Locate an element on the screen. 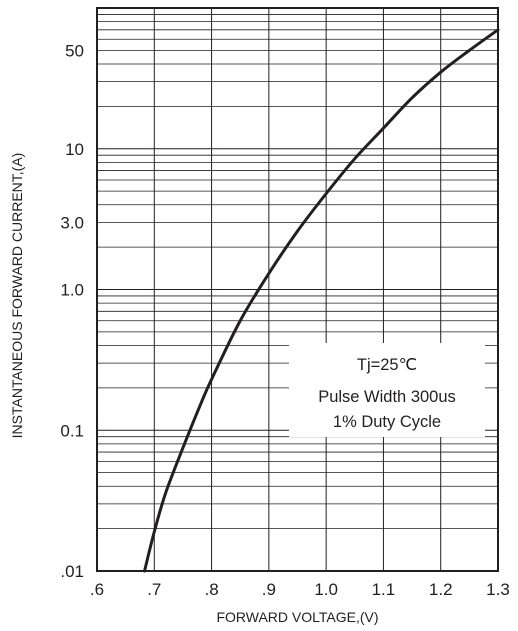  x-tick-label: 1.2 is located at coordinates (441, 589).